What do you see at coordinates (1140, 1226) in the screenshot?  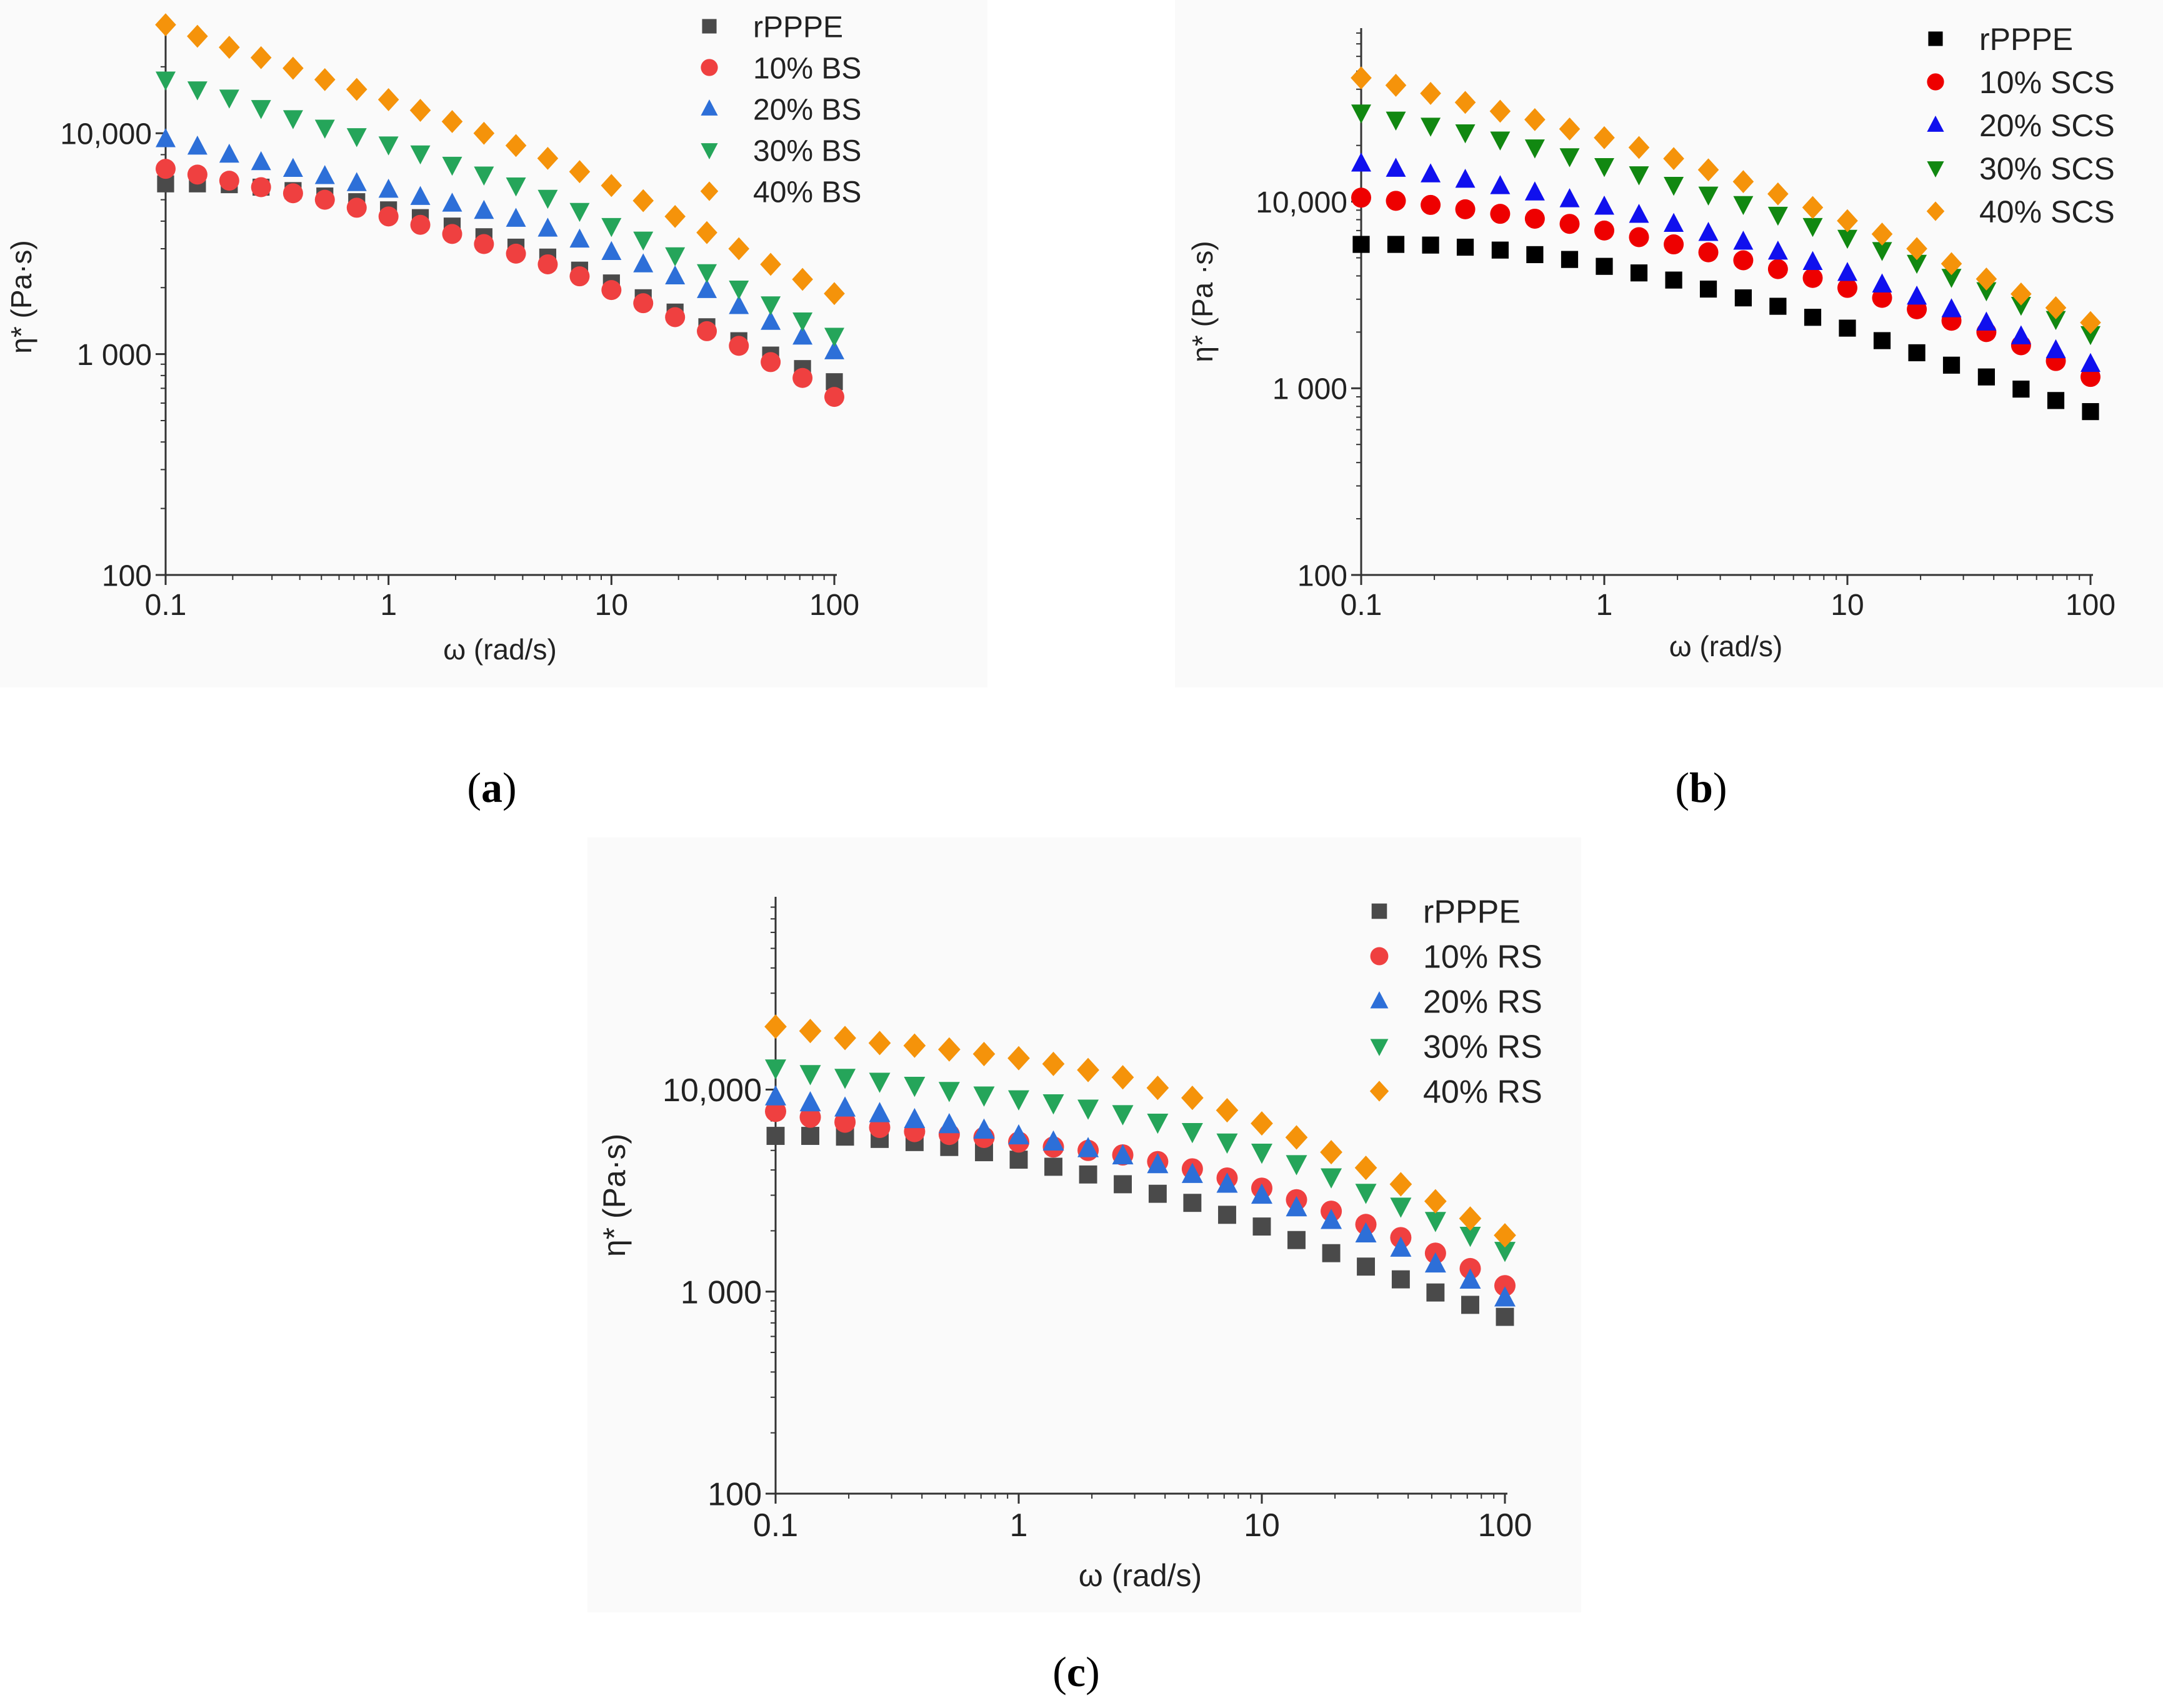 I see `series-rpppe` at bounding box center [1140, 1226].